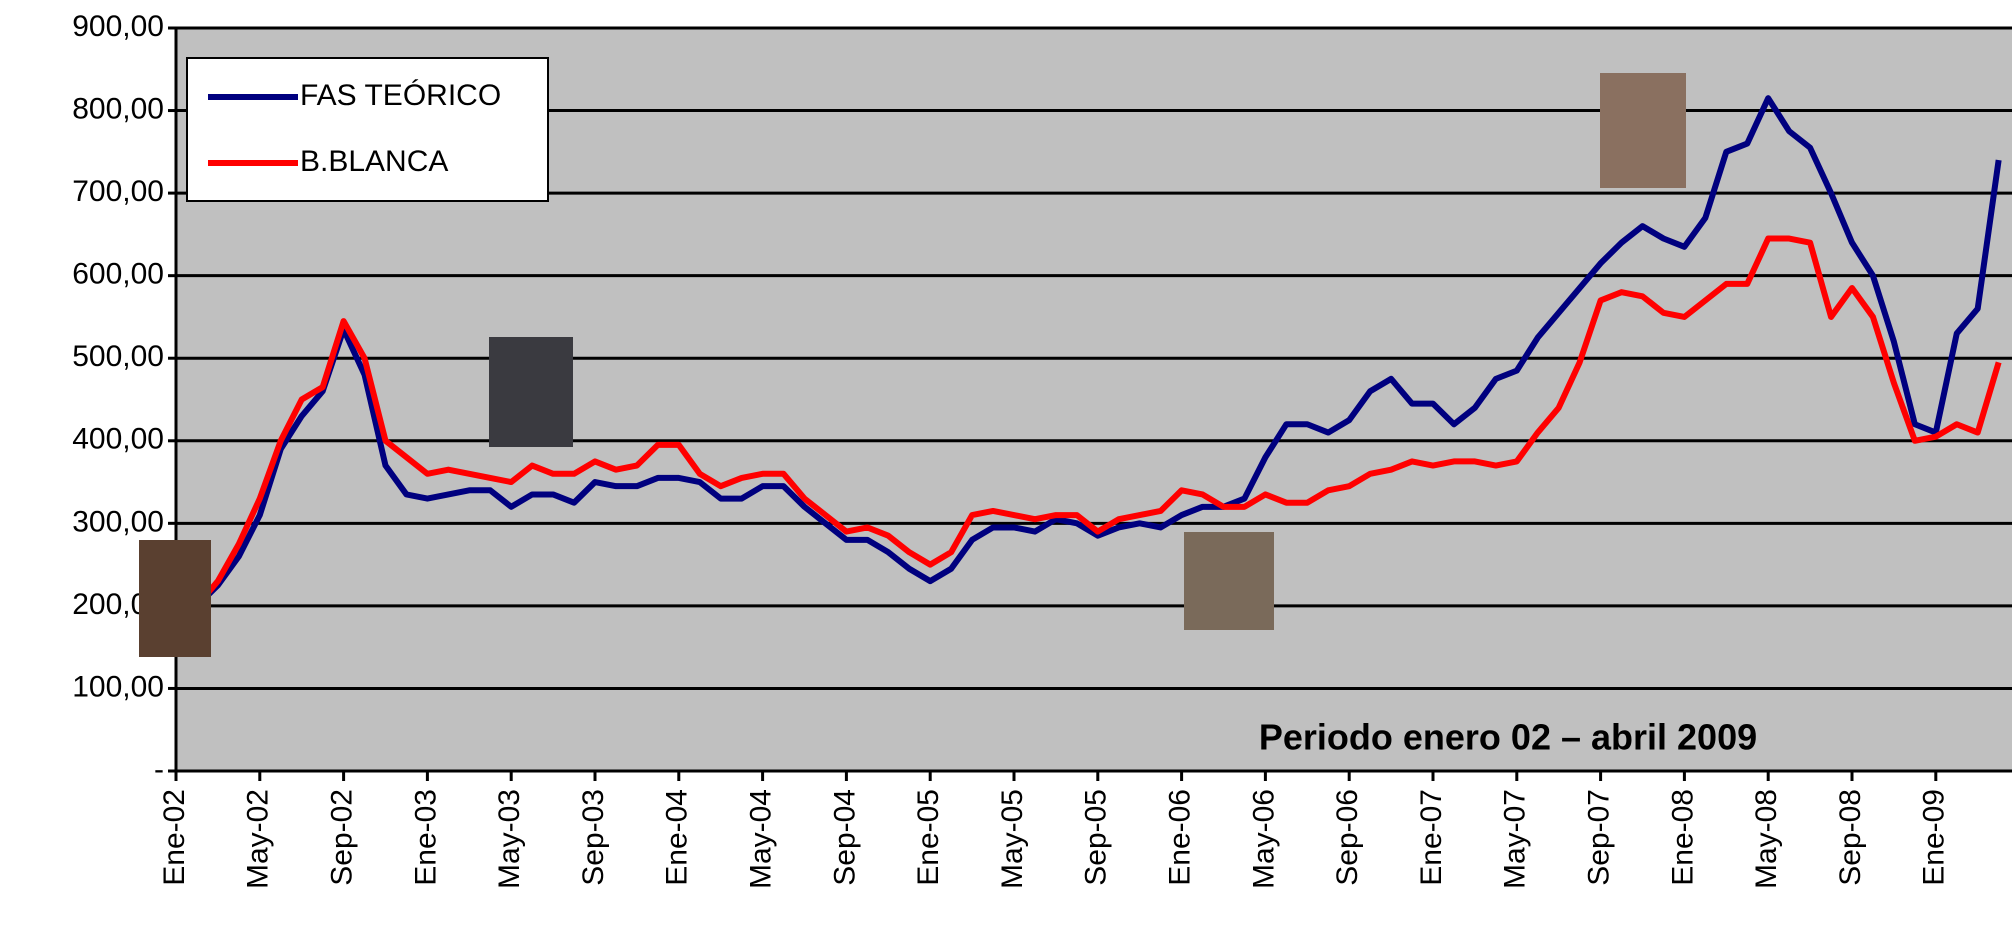  What do you see at coordinates (118, 521) in the screenshot?
I see `y-tick-label: 300,00` at bounding box center [118, 521].